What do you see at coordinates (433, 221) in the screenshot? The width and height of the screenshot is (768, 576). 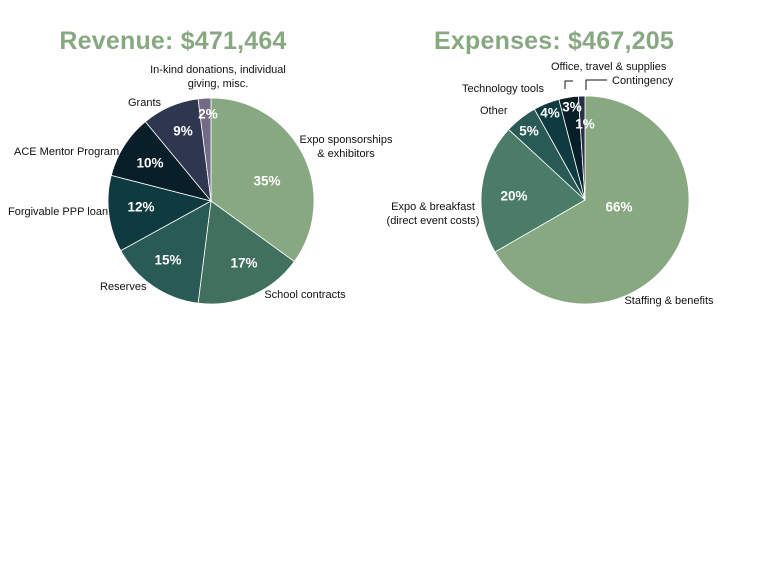 I see `expenses-category-label-line: (direct event costs)` at bounding box center [433, 221].